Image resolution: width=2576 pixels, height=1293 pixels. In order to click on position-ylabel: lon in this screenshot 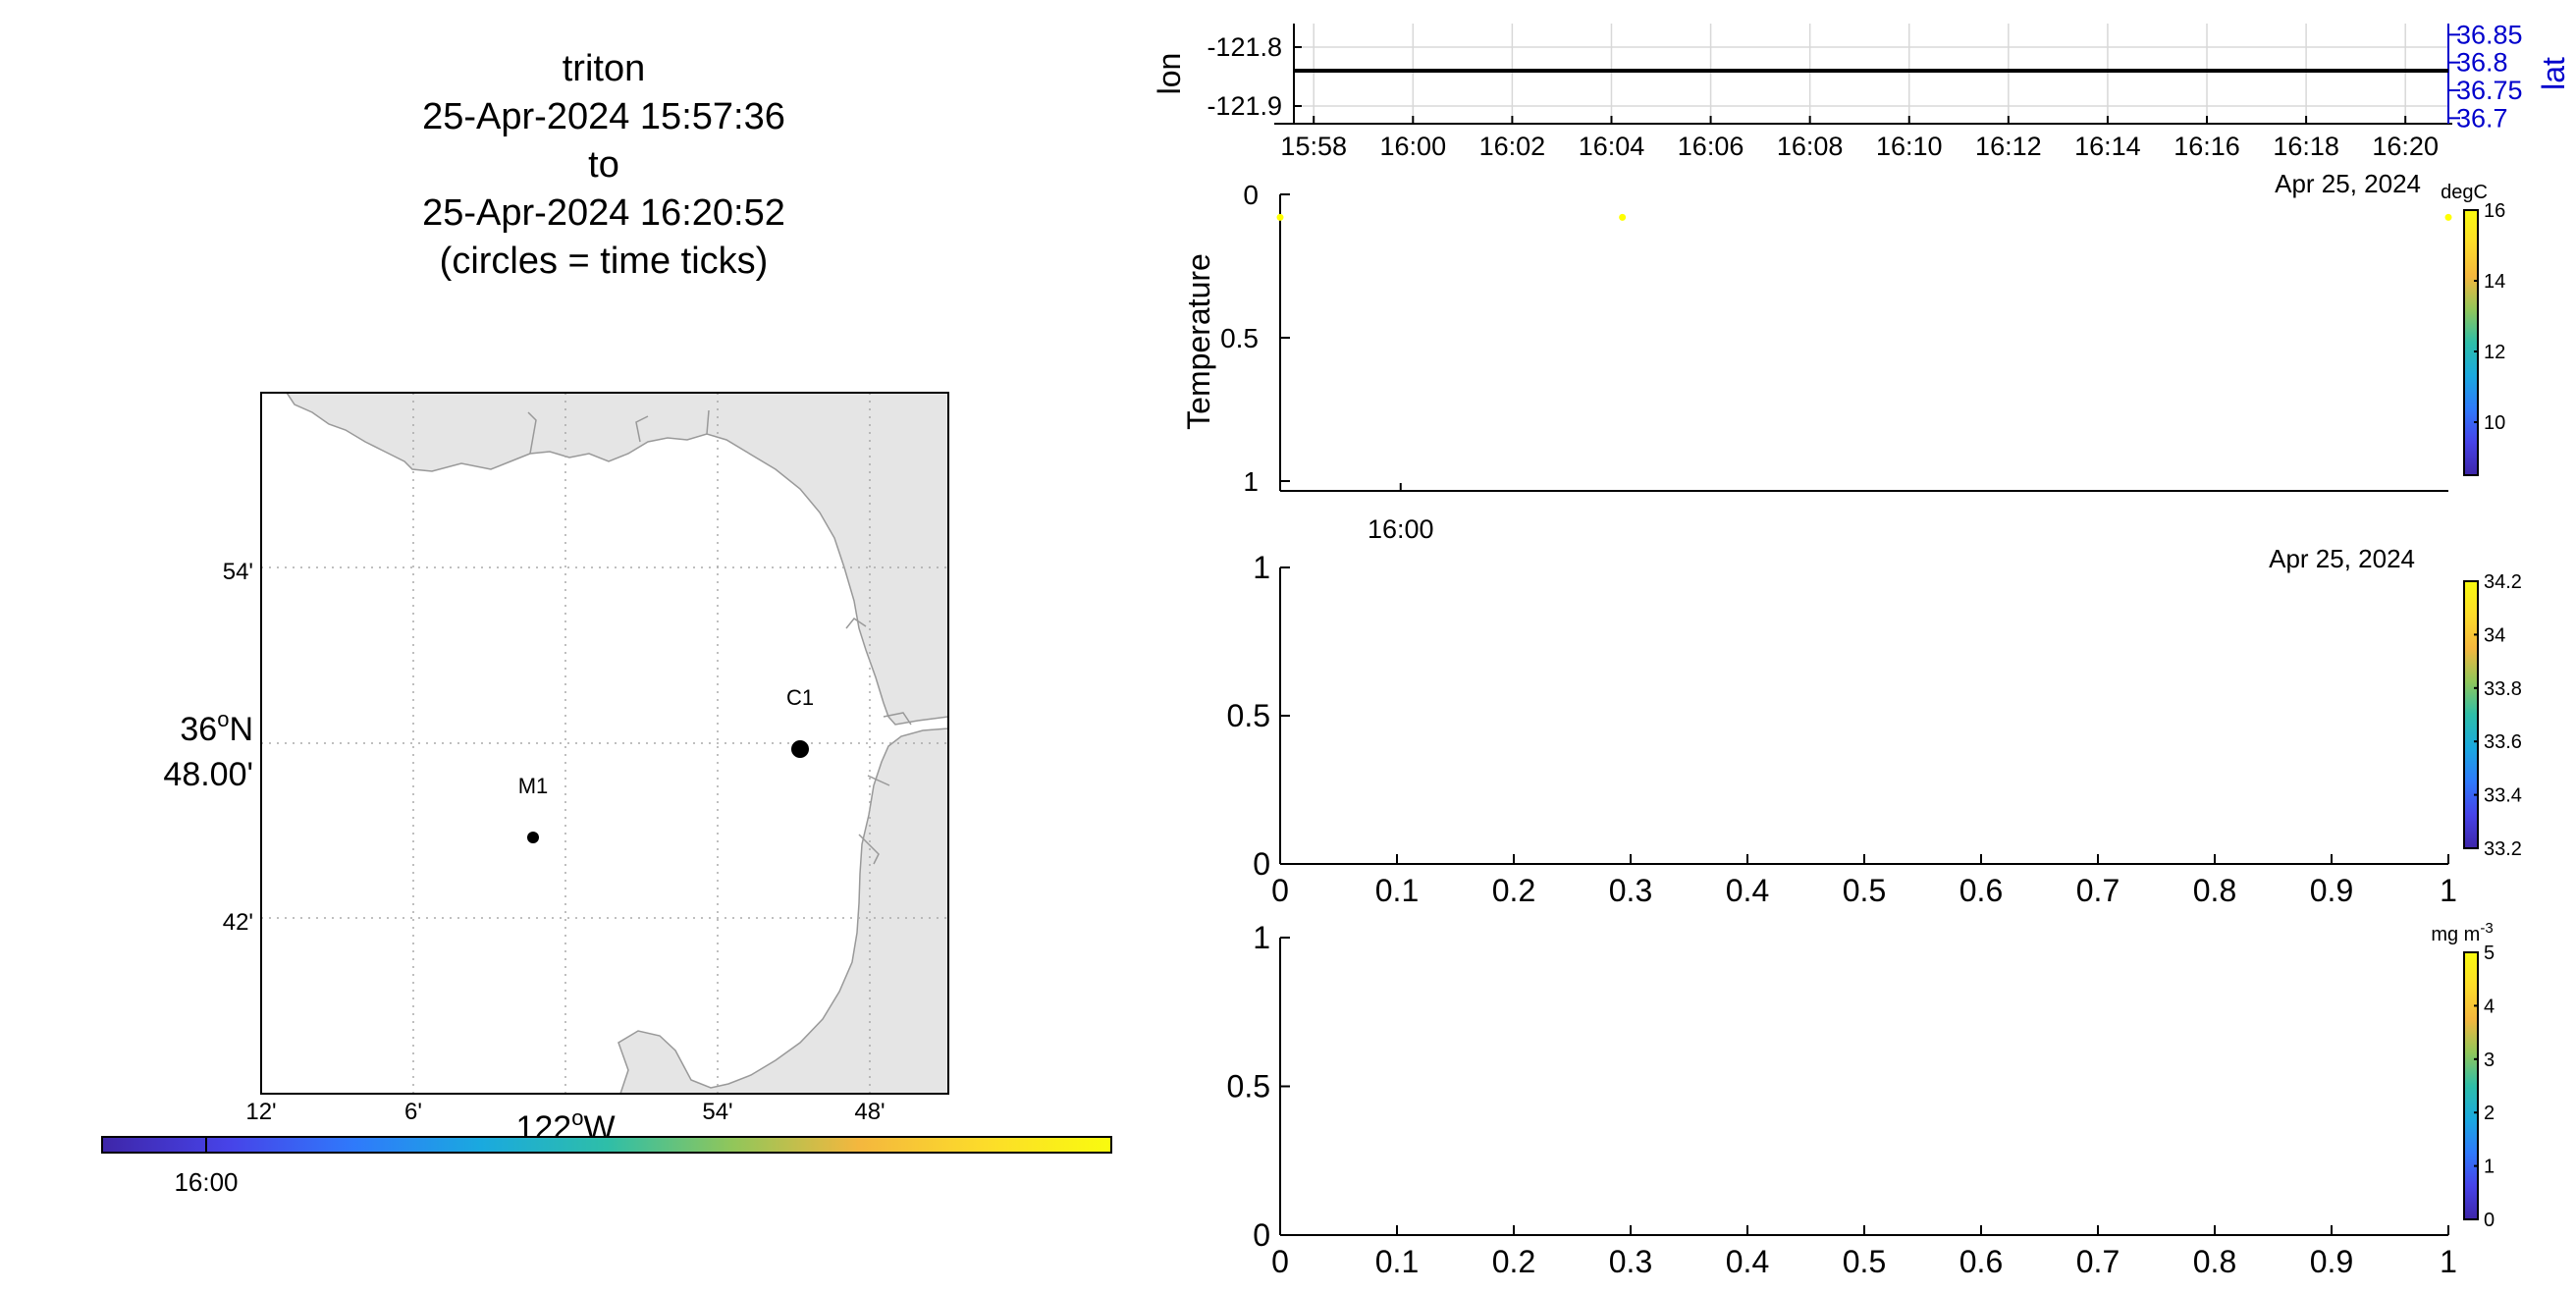, I will do `click(1169, 74)`.